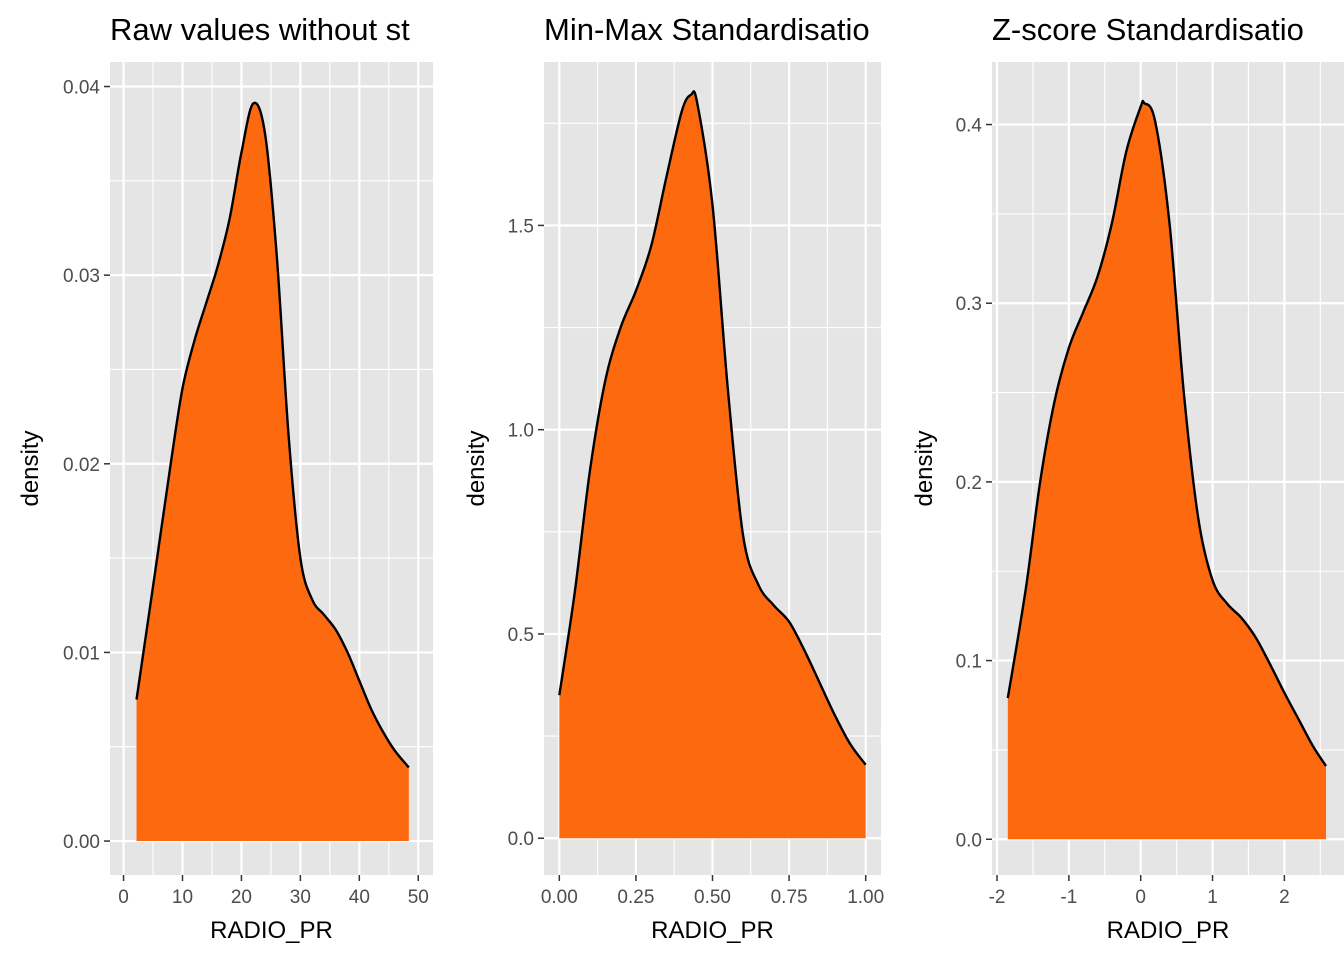  What do you see at coordinates (635, 897) in the screenshot?
I see `x-tick-label: 0.25` at bounding box center [635, 897].